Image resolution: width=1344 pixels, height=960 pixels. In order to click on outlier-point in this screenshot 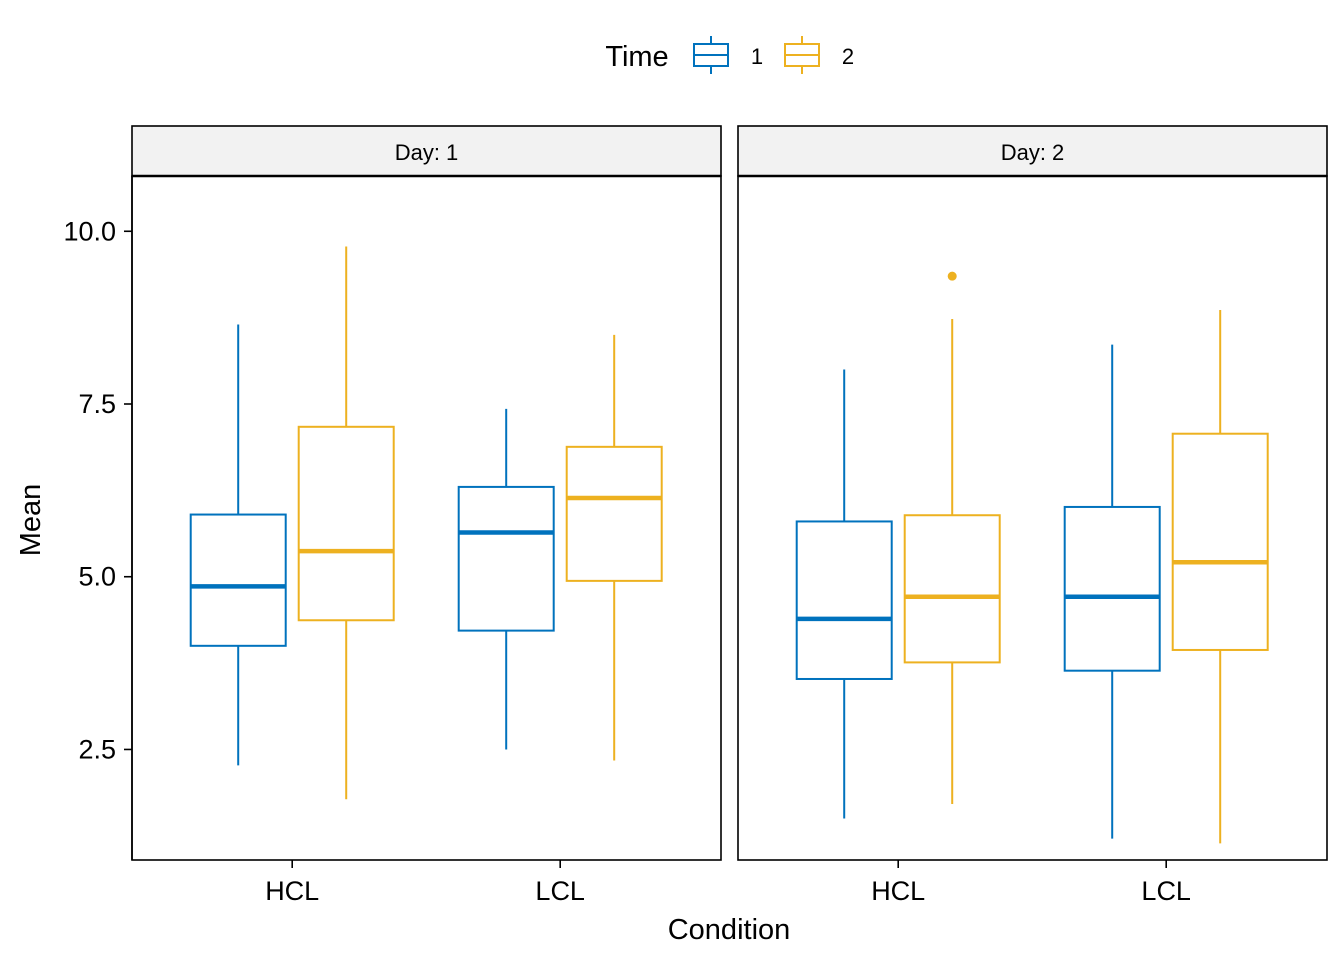, I will do `click(952, 276)`.